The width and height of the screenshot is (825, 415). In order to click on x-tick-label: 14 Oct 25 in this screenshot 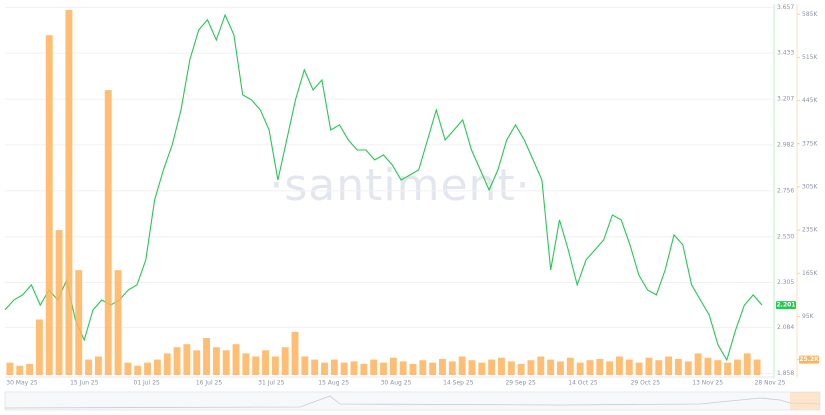, I will do `click(583, 383)`.